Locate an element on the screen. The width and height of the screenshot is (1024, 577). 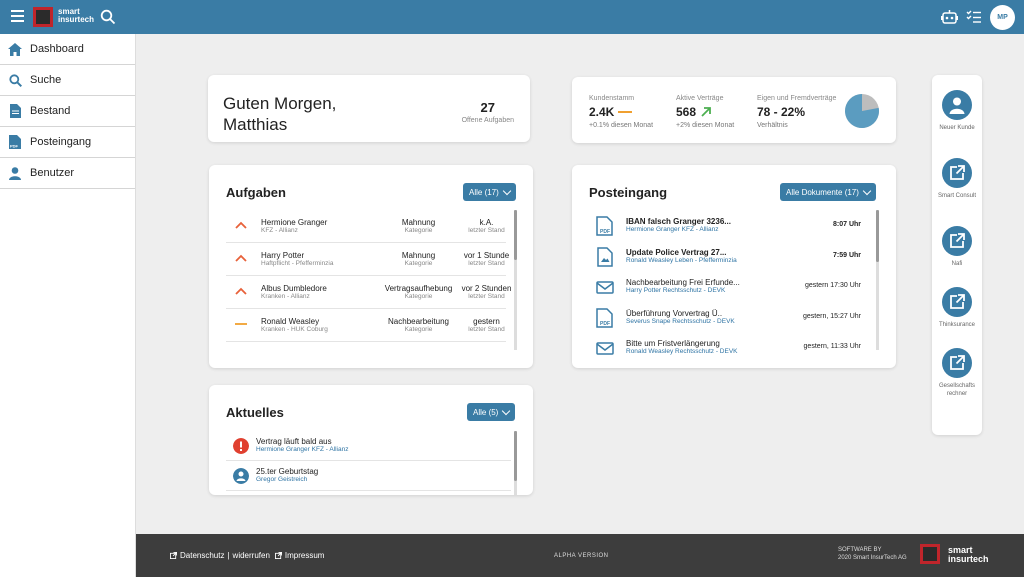
aktuelles-scrollbar is located at coordinates (515, 463).